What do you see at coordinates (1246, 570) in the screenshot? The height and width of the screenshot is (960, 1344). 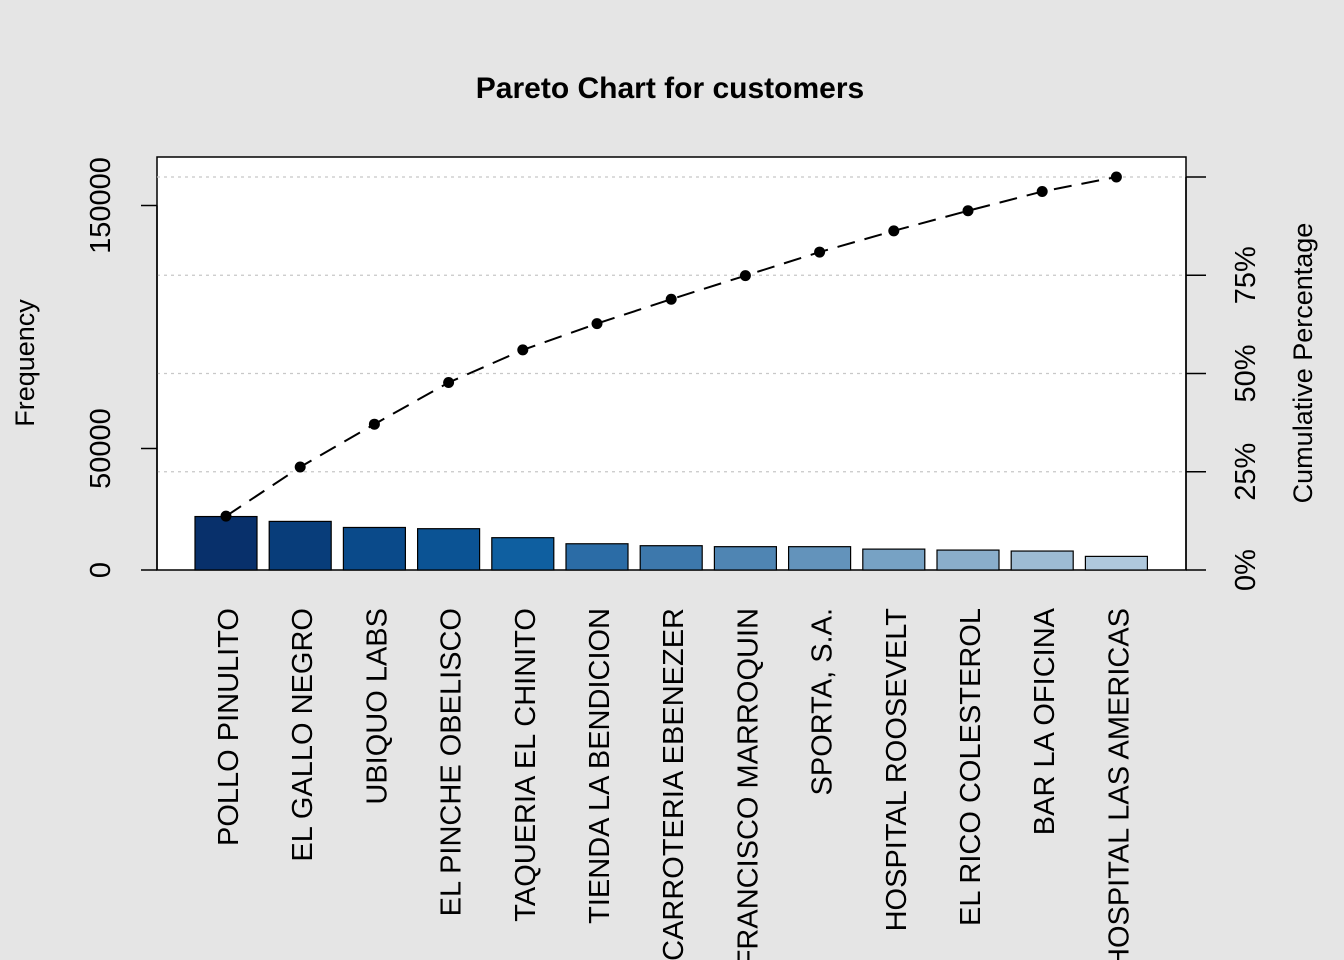 I see `right-tick-label: 0%` at bounding box center [1246, 570].